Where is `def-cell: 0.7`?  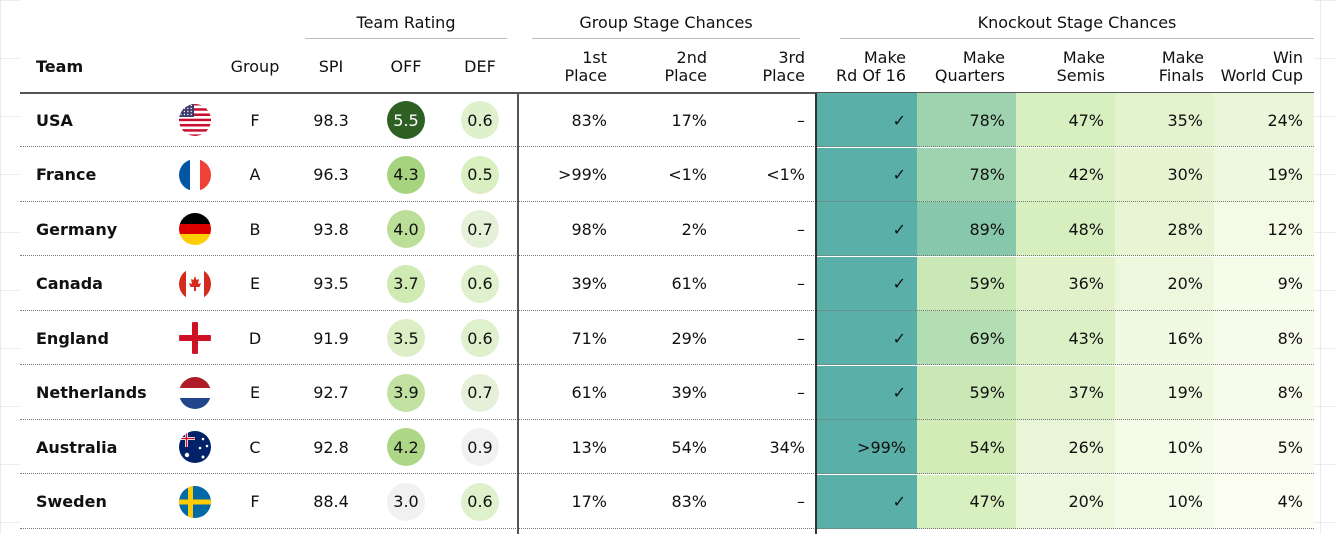 def-cell: 0.7 is located at coordinates (480, 393).